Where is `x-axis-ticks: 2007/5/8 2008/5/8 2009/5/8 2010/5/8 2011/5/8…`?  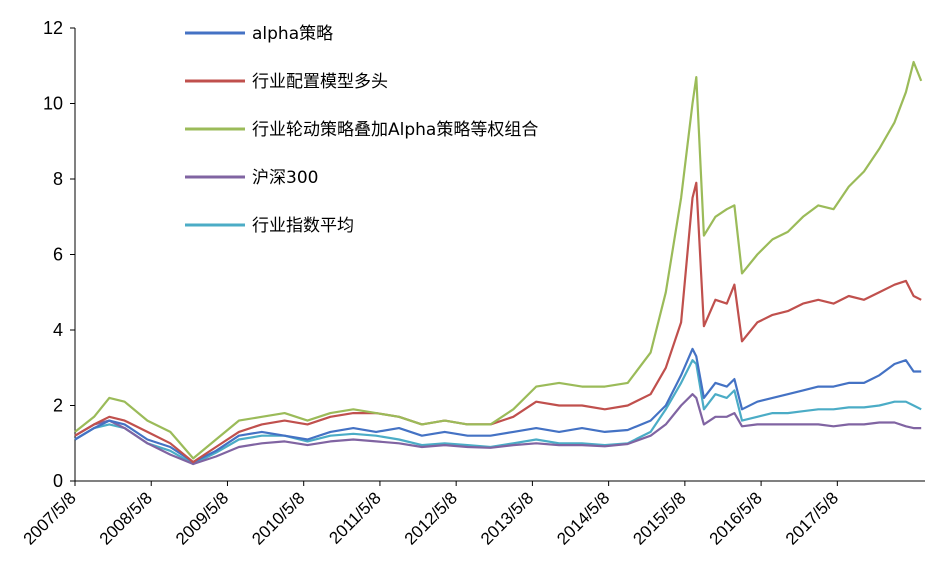 x-axis-ticks: 2007/5/8 2008/5/8 2009/5/8 2010/5/8 2011/5/8… is located at coordinates (431, 515).